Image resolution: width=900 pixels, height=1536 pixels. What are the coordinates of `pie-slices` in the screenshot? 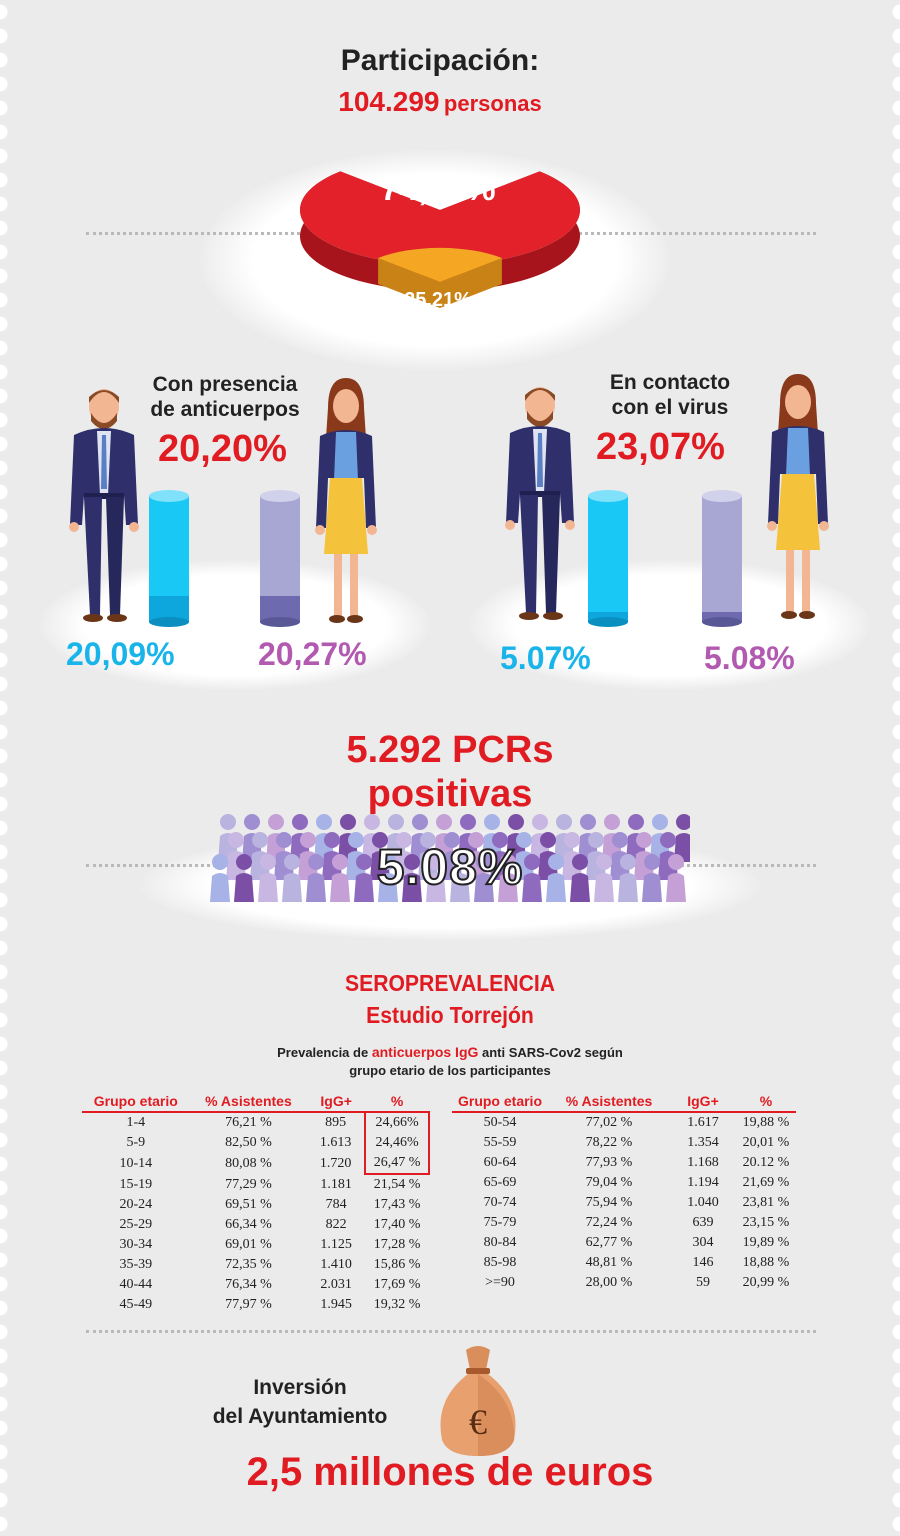 It's located at (440, 239).